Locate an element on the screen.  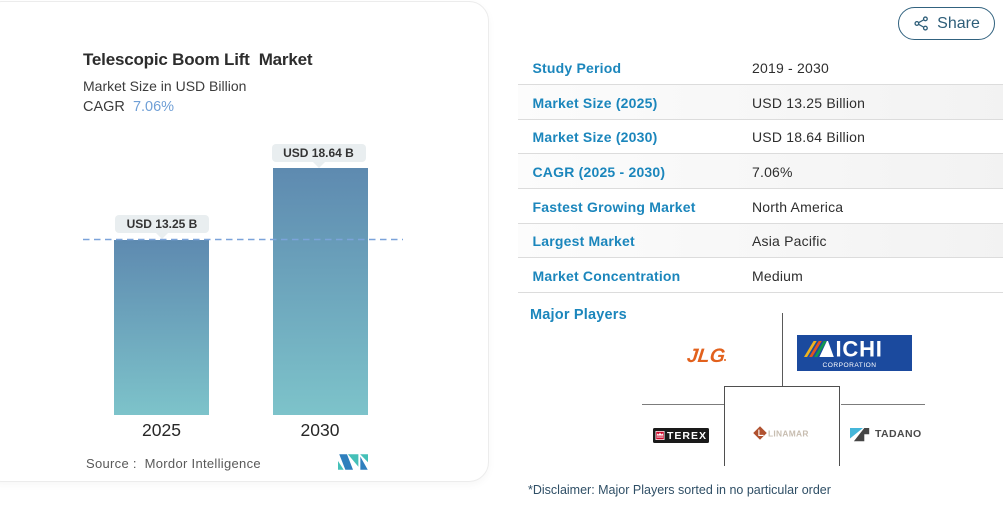
svg-text: LINAMAR is located at coordinates (788, 434).